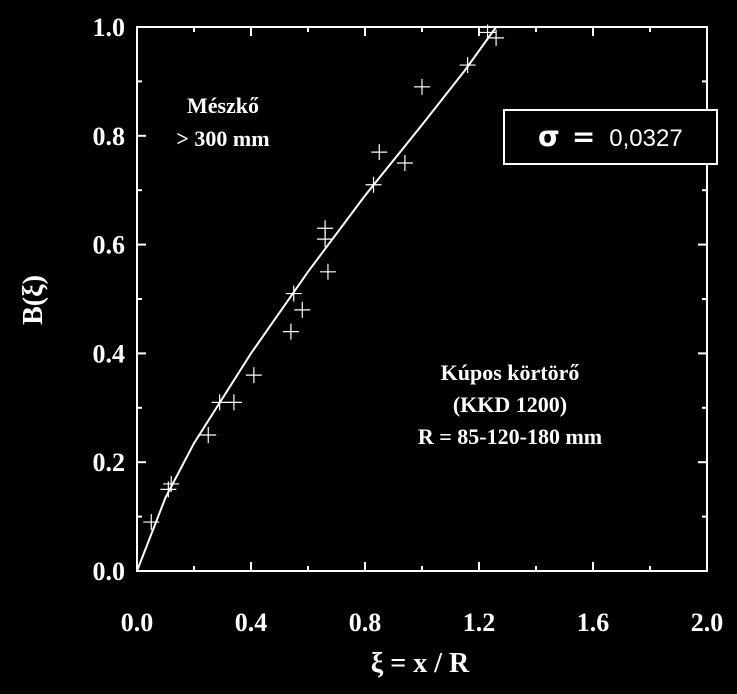 The width and height of the screenshot is (737, 694). Describe the element at coordinates (510, 372) in the screenshot. I see `machine-label: Kúpos körtörő` at that location.